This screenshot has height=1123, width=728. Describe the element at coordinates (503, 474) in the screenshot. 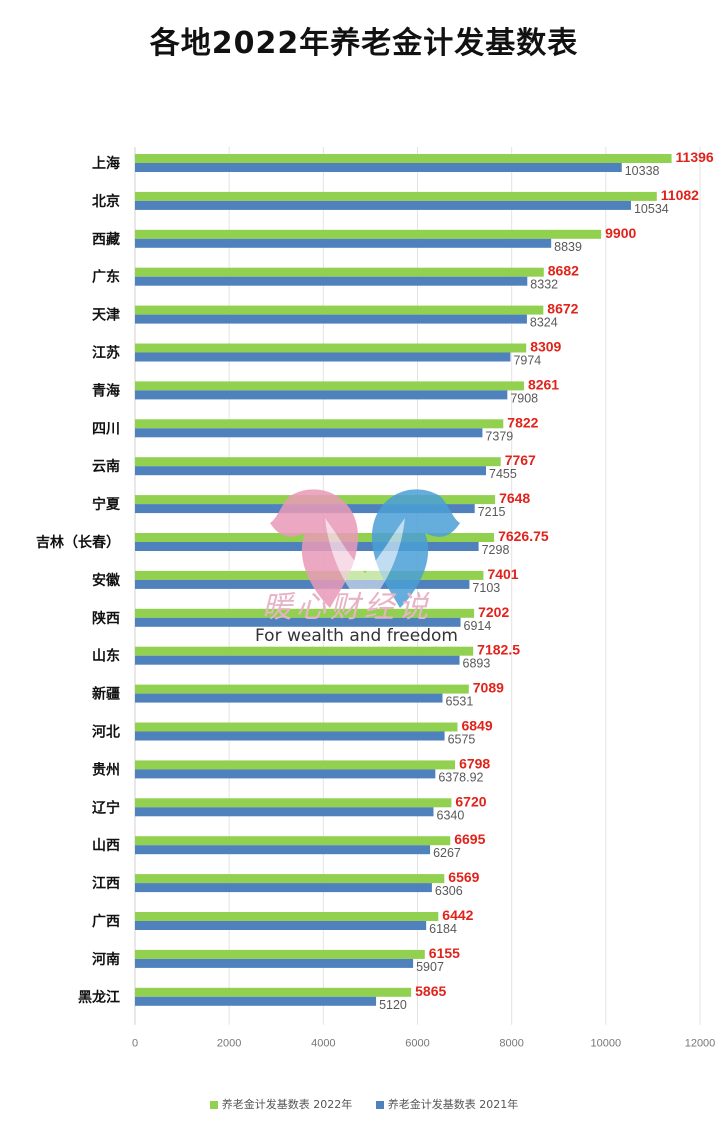

I see `data-label-2021: 7455` at that location.